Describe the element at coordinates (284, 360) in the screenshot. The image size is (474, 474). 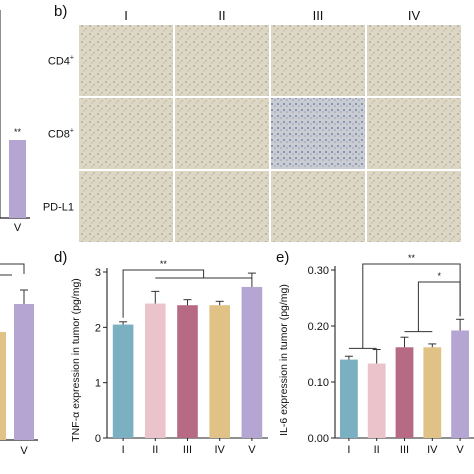
I see `panel-e-y-axis-label: IL-6 expression in tumor (pg/mg)` at that location.